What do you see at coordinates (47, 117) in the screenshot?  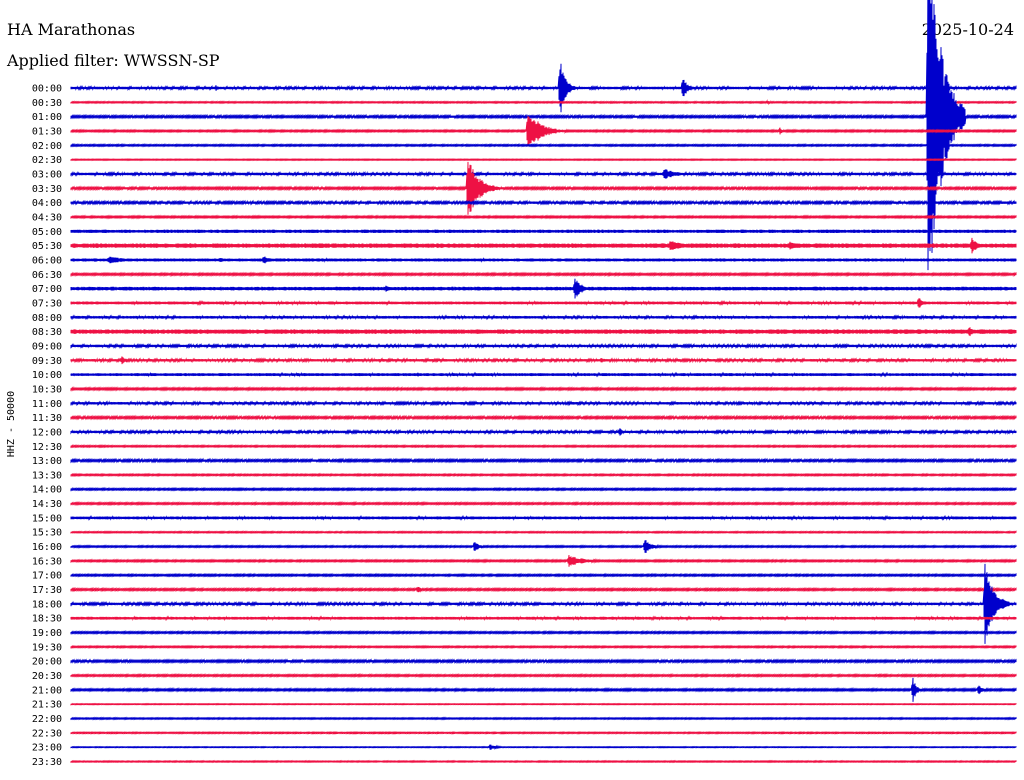 I see `time-tick-label: 01:00` at bounding box center [47, 117].